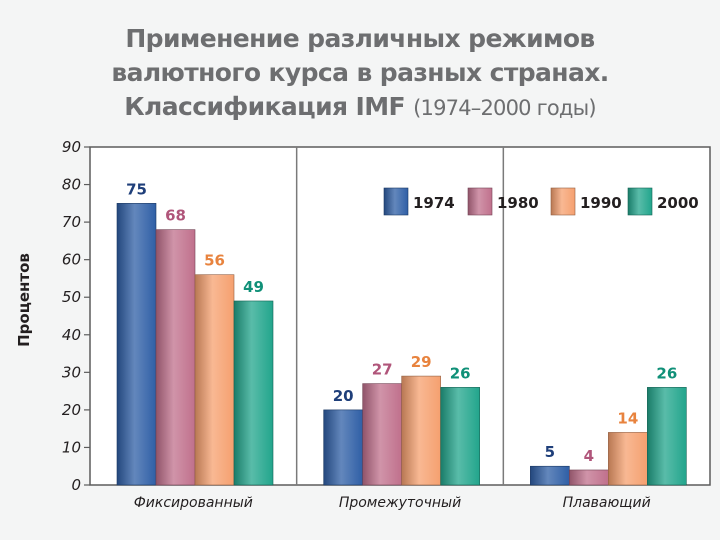 The width and height of the screenshot is (720, 540). Describe the element at coordinates (627, 418) in the screenshot. I see `data-label: 14` at that location.